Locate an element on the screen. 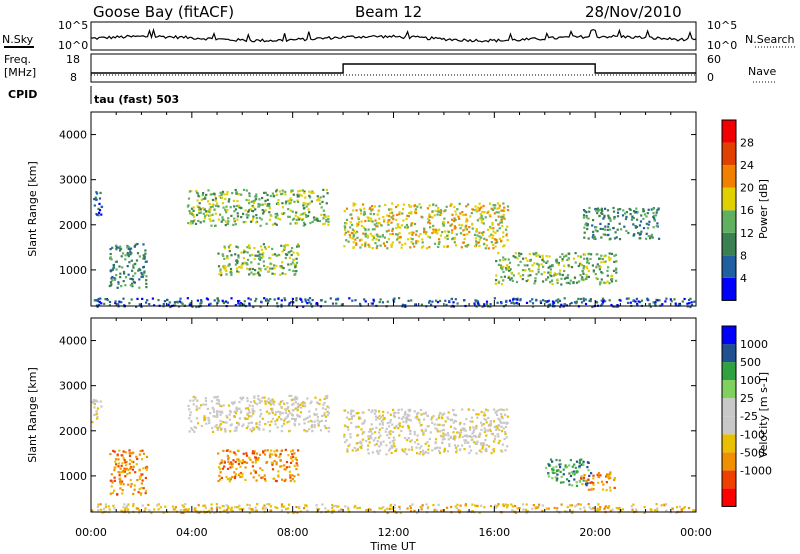 The height and width of the screenshot is (554, 800). colorbar-segment is located at coordinates (729, 335).